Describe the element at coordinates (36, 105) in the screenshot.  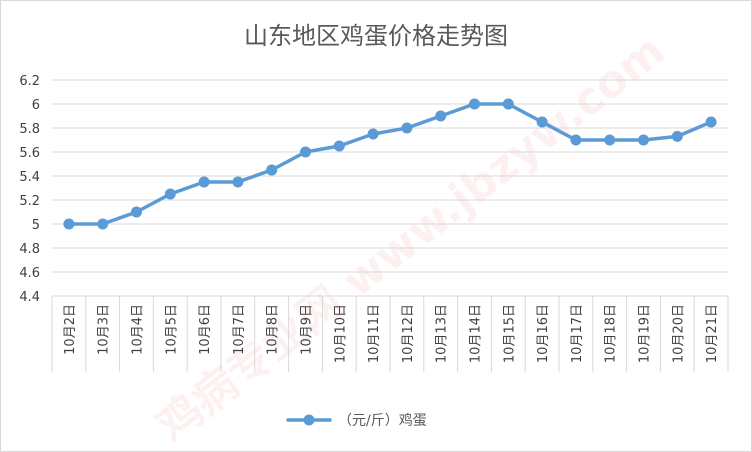
I see `y-tick-label: 6` at that location.